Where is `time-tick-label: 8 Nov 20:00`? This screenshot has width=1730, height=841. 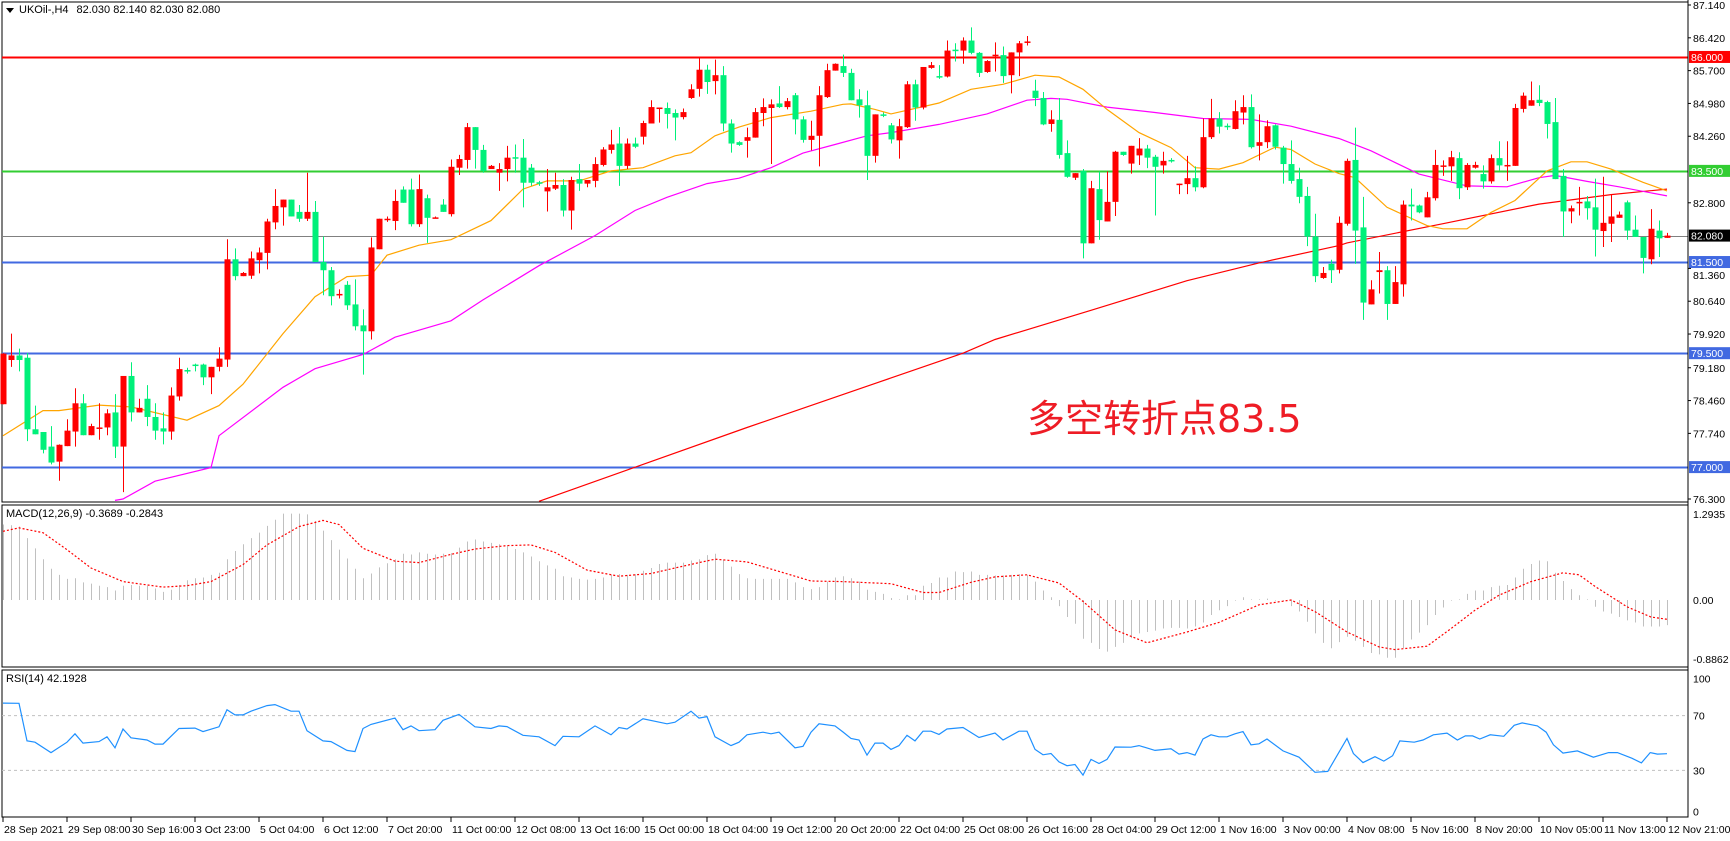
time-tick-label: 8 Nov 20:00 is located at coordinates (1504, 830).